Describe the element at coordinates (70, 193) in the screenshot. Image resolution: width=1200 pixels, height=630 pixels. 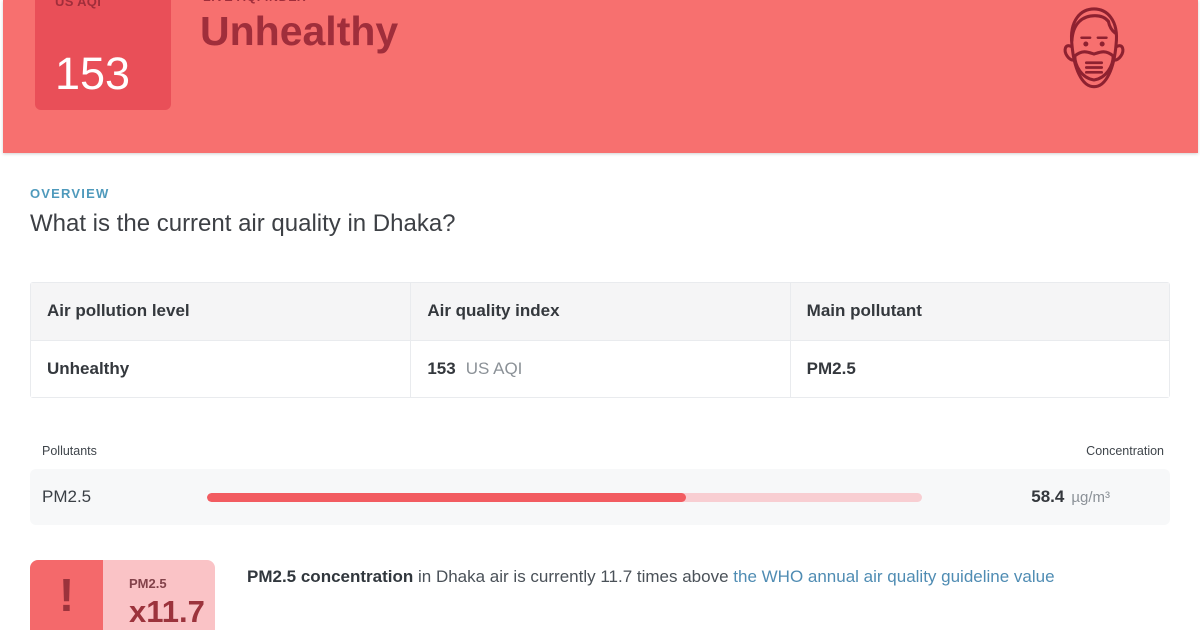
I see `overview-eyebrow: OVERVIEW` at that location.